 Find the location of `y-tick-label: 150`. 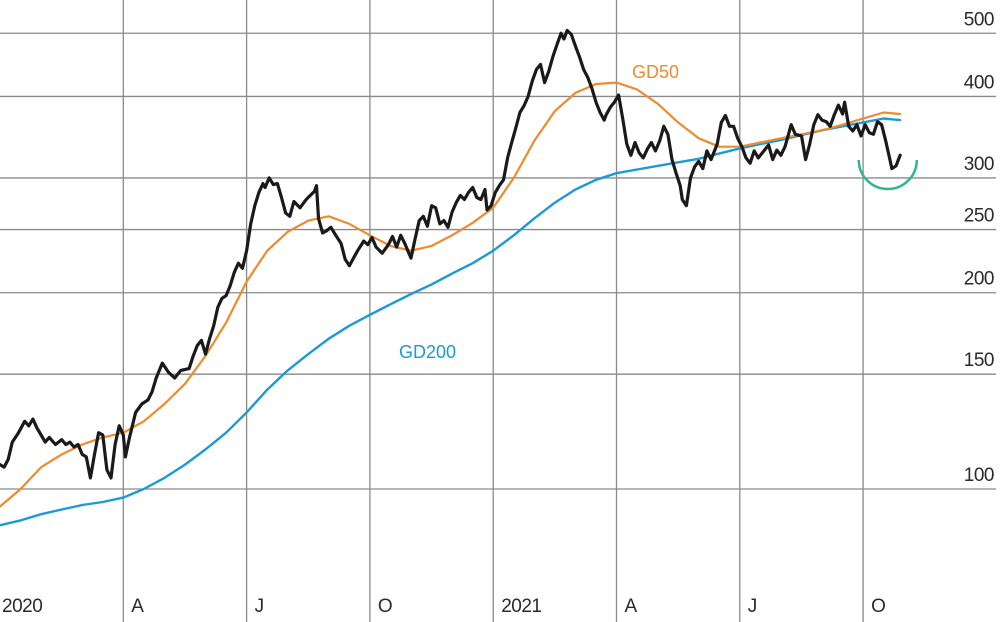

y-tick-label: 150 is located at coordinates (979, 360).